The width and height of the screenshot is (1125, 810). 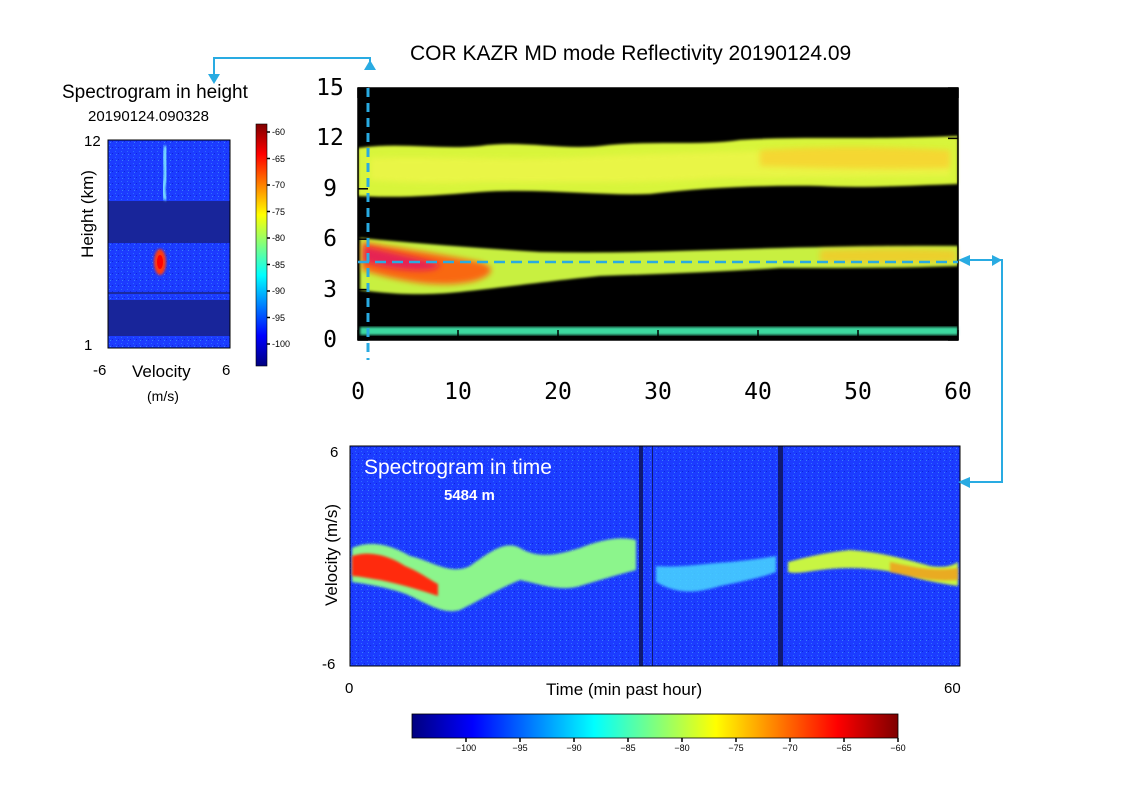 I want to click on reflectivity-xtick-label: 60, so click(x=958, y=392).